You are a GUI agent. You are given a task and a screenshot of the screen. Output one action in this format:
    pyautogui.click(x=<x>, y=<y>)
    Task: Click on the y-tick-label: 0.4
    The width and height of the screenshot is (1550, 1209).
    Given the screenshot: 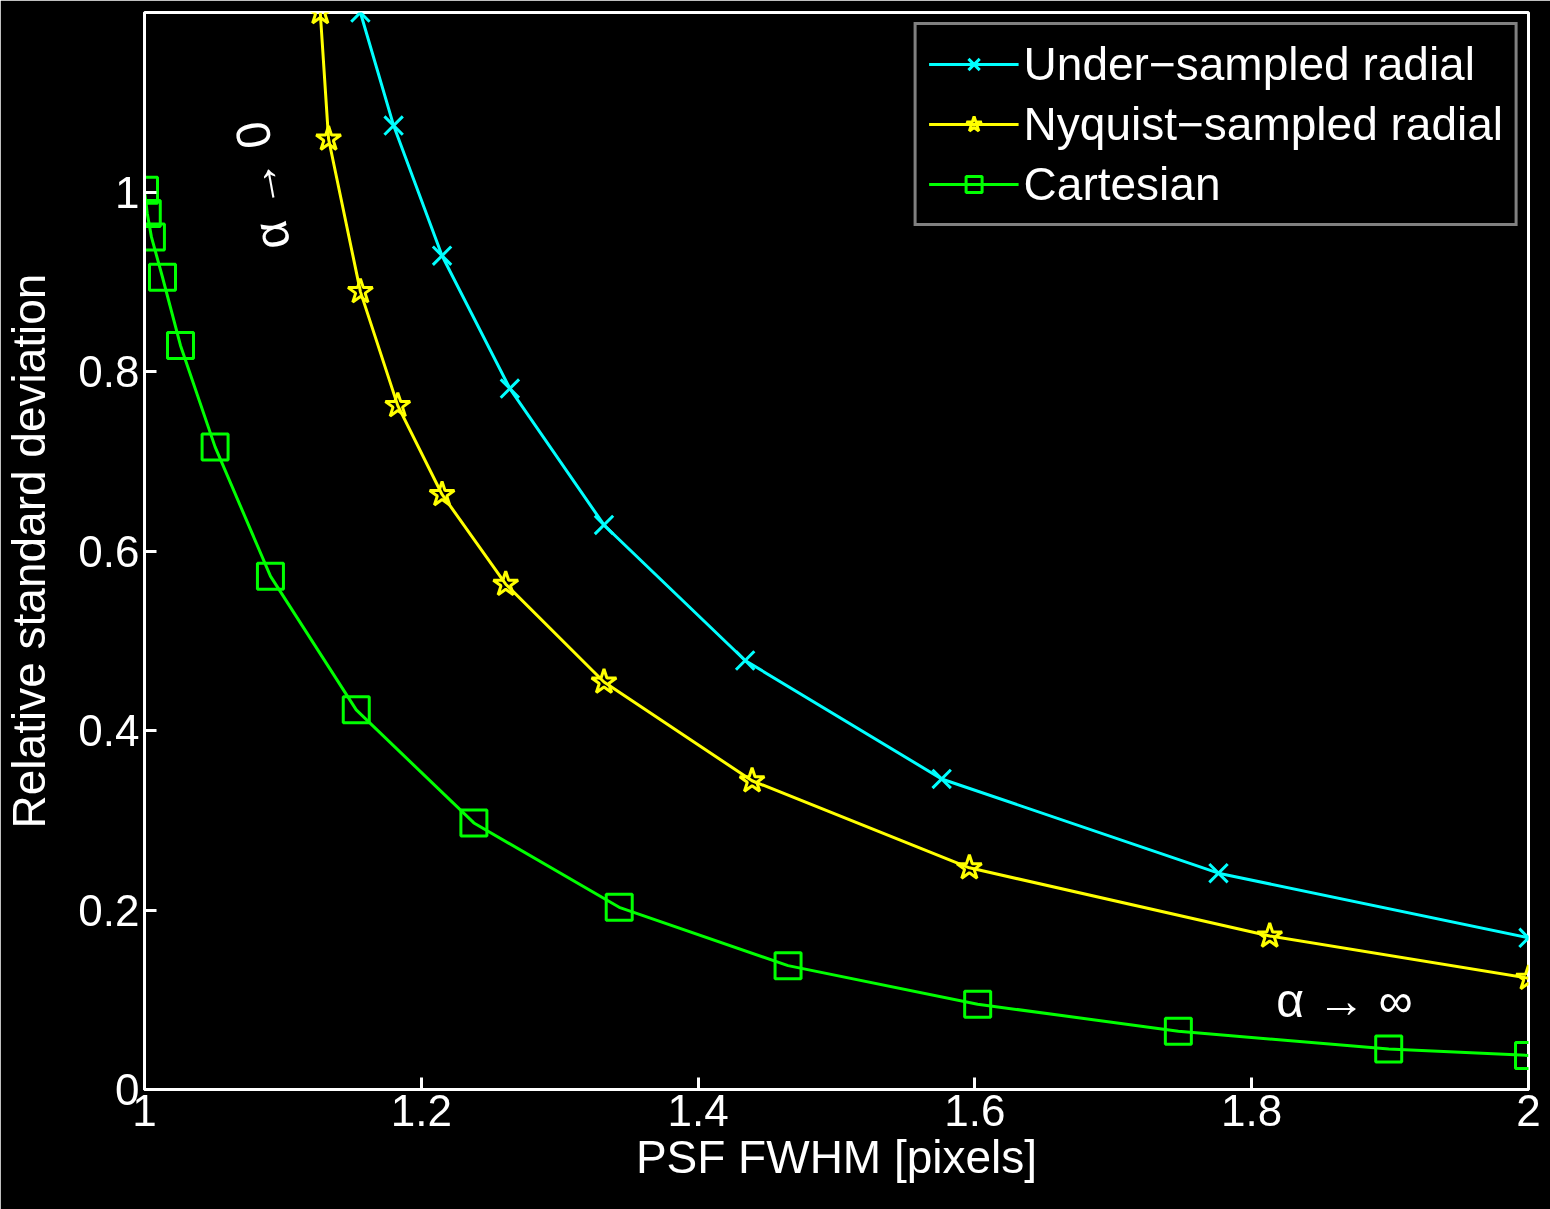 What is the action you would take?
    pyautogui.click(x=109, y=730)
    